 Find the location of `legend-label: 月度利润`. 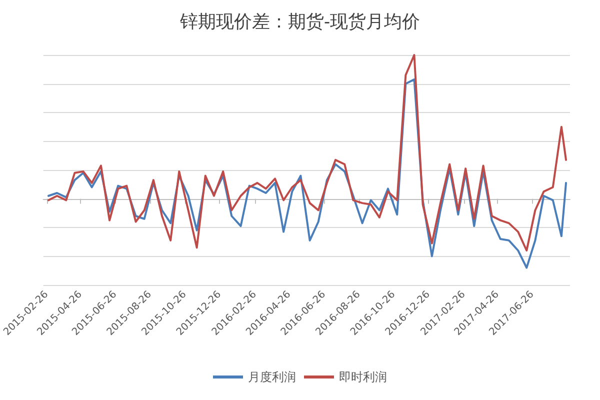

legend-label: 月度利润 is located at coordinates (272, 377).